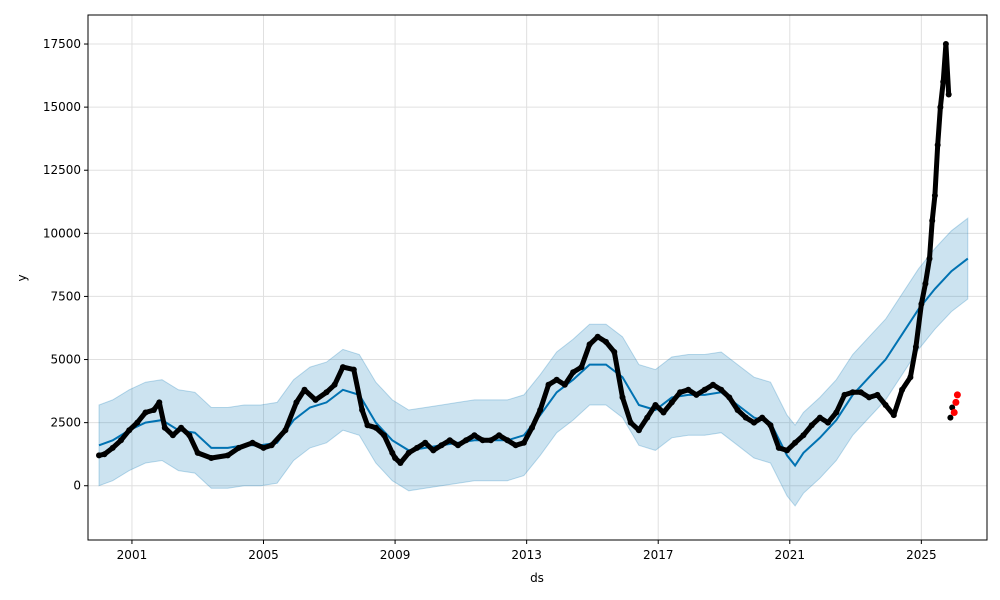 This screenshot has width=1000, height=600. I want to click on y-tick-label: 0, so click(77, 486).